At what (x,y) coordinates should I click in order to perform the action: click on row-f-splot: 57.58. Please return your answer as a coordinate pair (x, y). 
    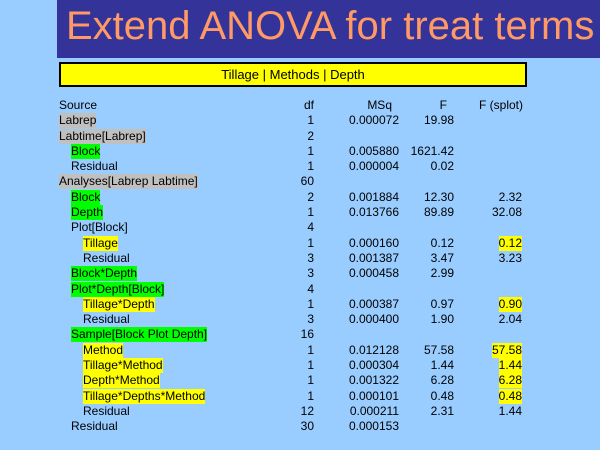
    Looking at the image, I should click on (506, 350).